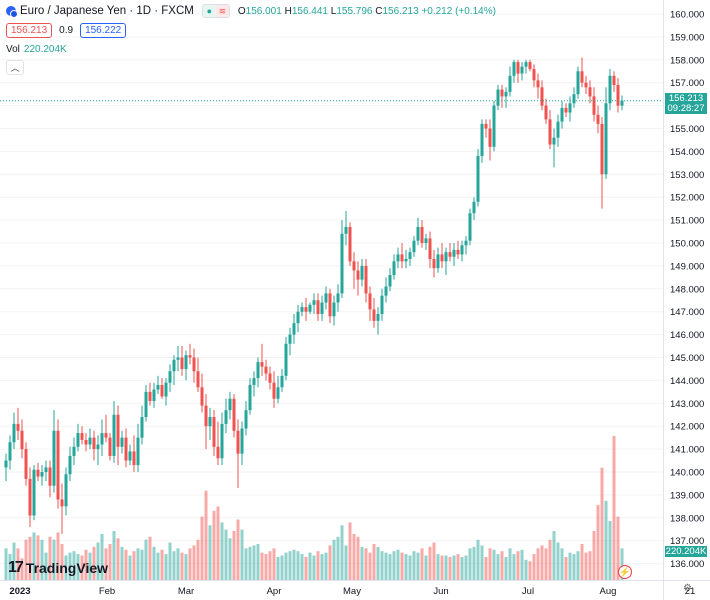 Image resolution: width=710 pixels, height=600 pixels. I want to click on settings-button: ⚙, so click(687, 588).